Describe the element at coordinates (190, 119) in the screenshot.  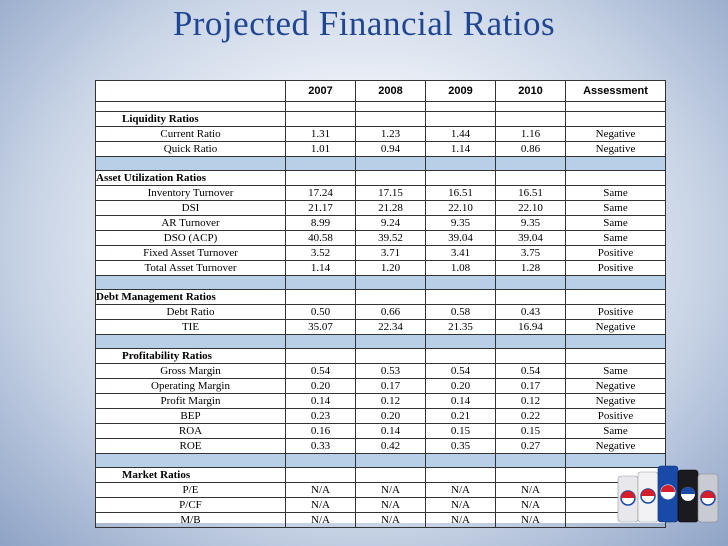
I see `section-title: Liquidity Ratios` at that location.